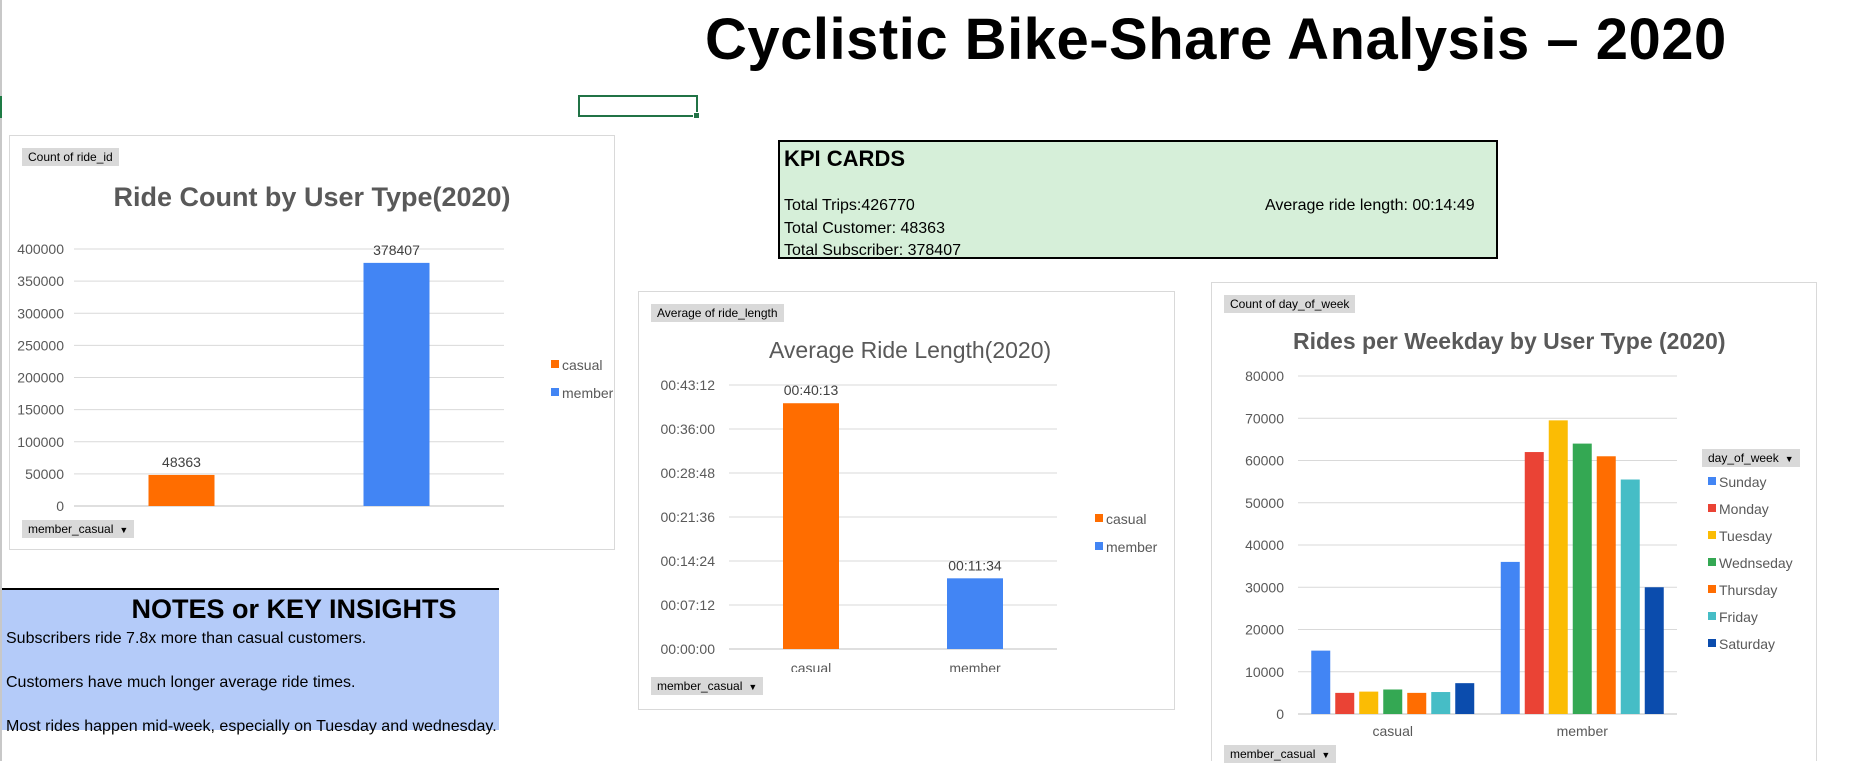  I want to click on y-tick-label: 50000, so click(44, 474).